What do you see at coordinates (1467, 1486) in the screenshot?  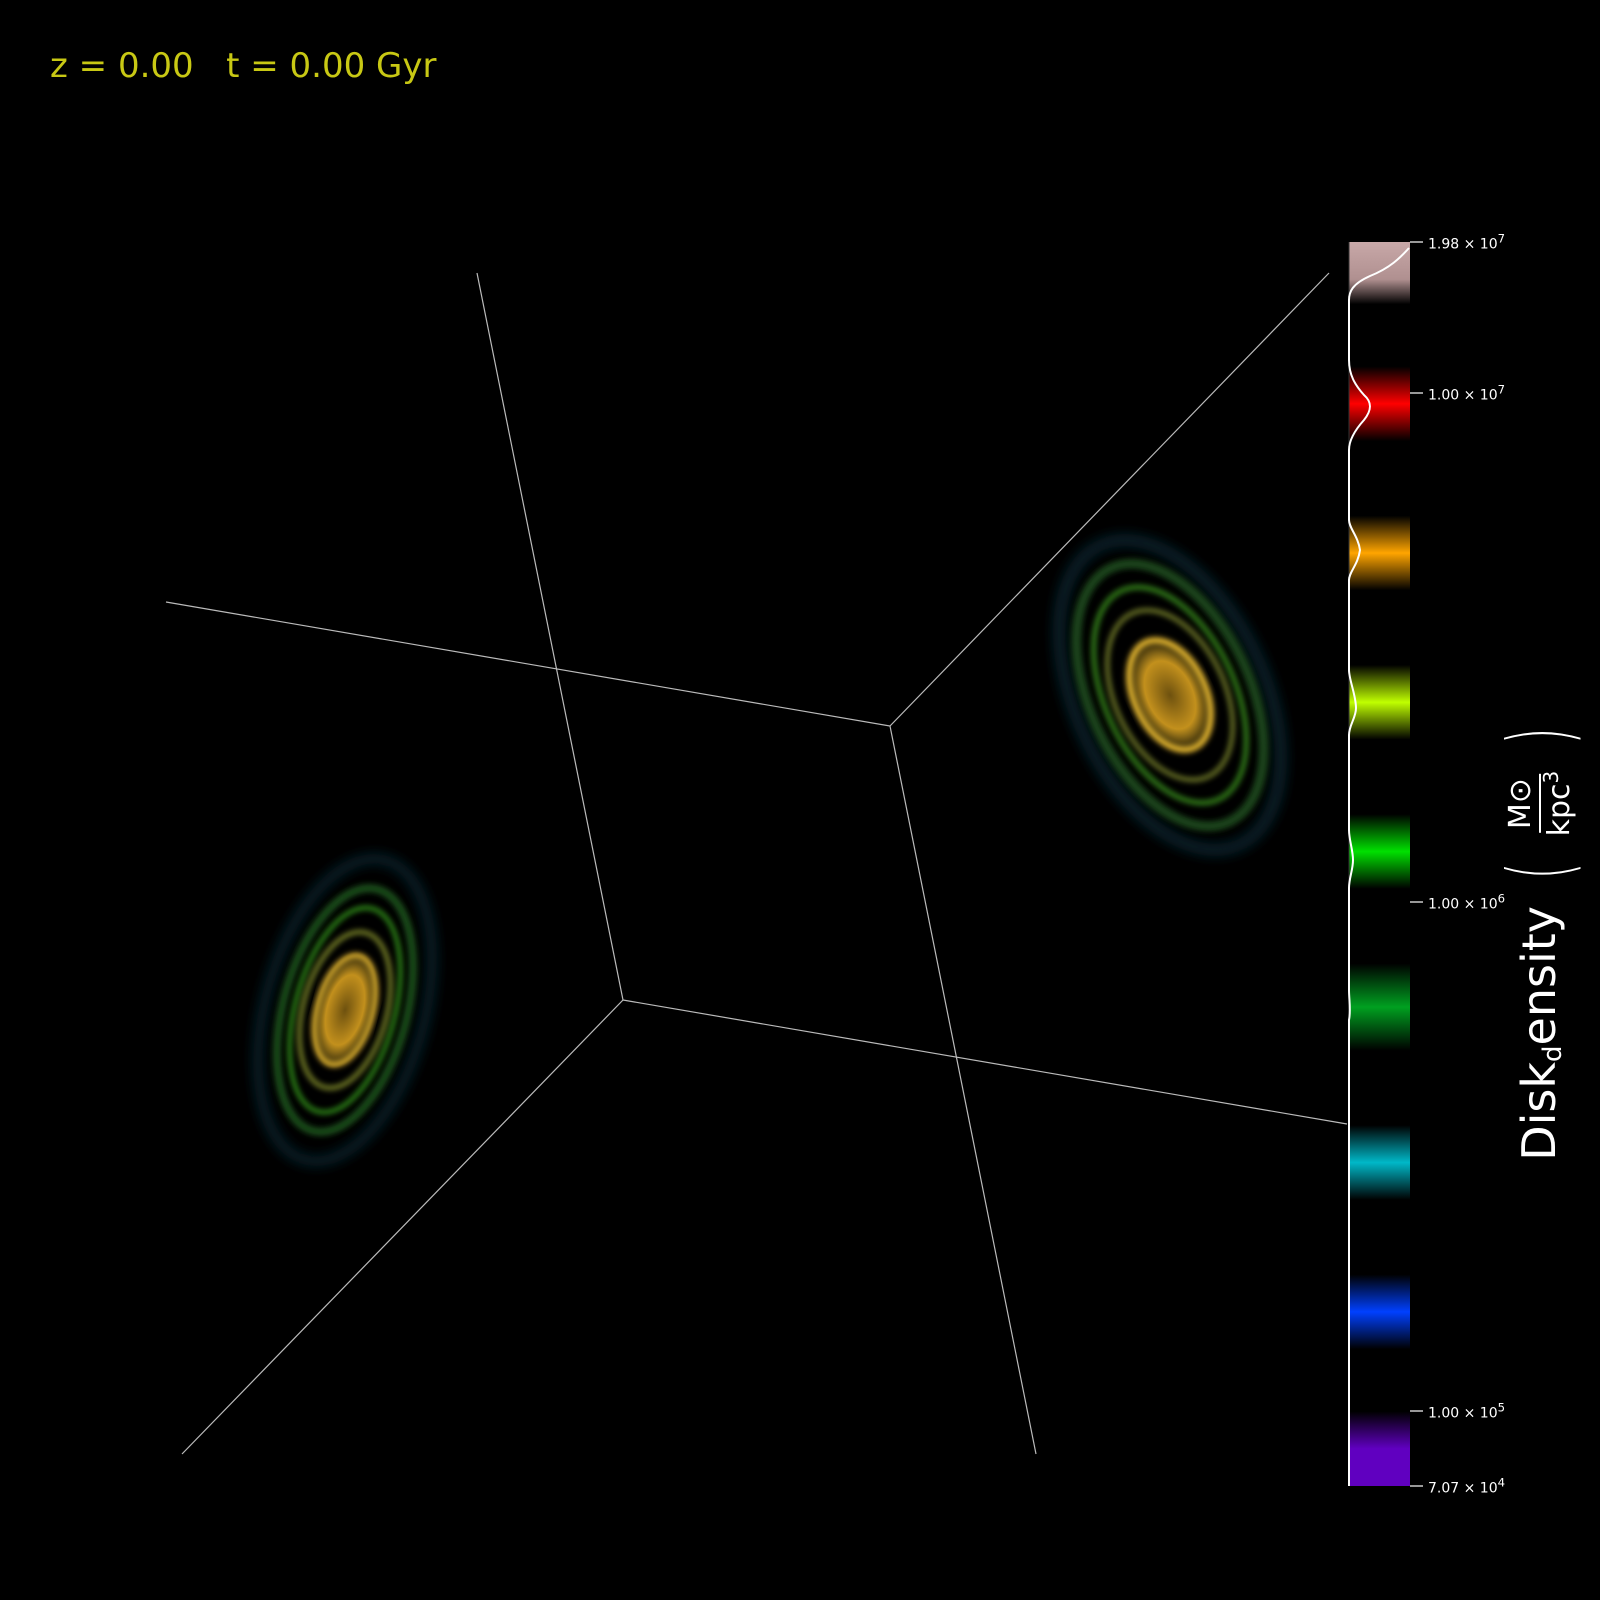 I see `colorbar-tick-label: 7.07 × 10⁴` at bounding box center [1467, 1486].